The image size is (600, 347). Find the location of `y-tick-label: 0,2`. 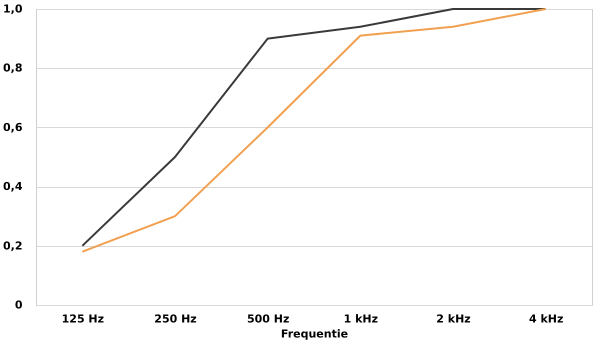

y-tick-label: 0,2 is located at coordinates (12, 245).